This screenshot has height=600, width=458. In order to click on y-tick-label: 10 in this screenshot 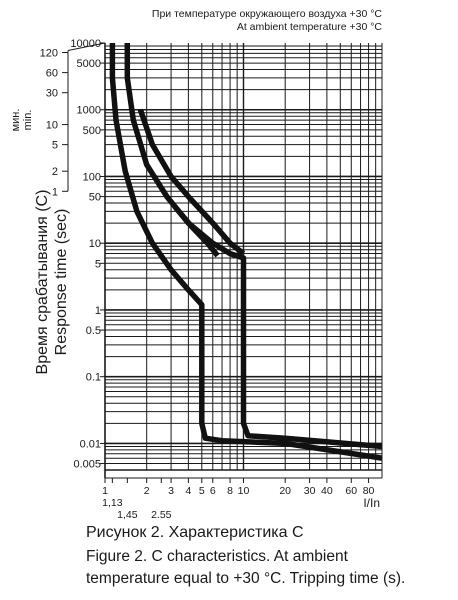, I will do `click(95, 244)`.